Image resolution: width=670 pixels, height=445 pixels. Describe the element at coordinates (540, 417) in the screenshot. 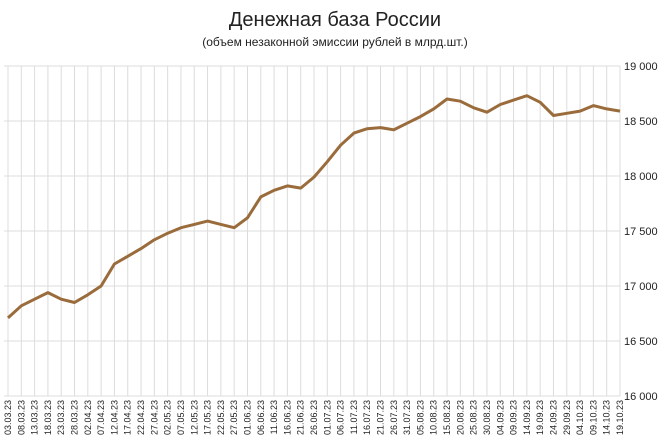

I see `x-tick-label: 19.09.23` at that location.